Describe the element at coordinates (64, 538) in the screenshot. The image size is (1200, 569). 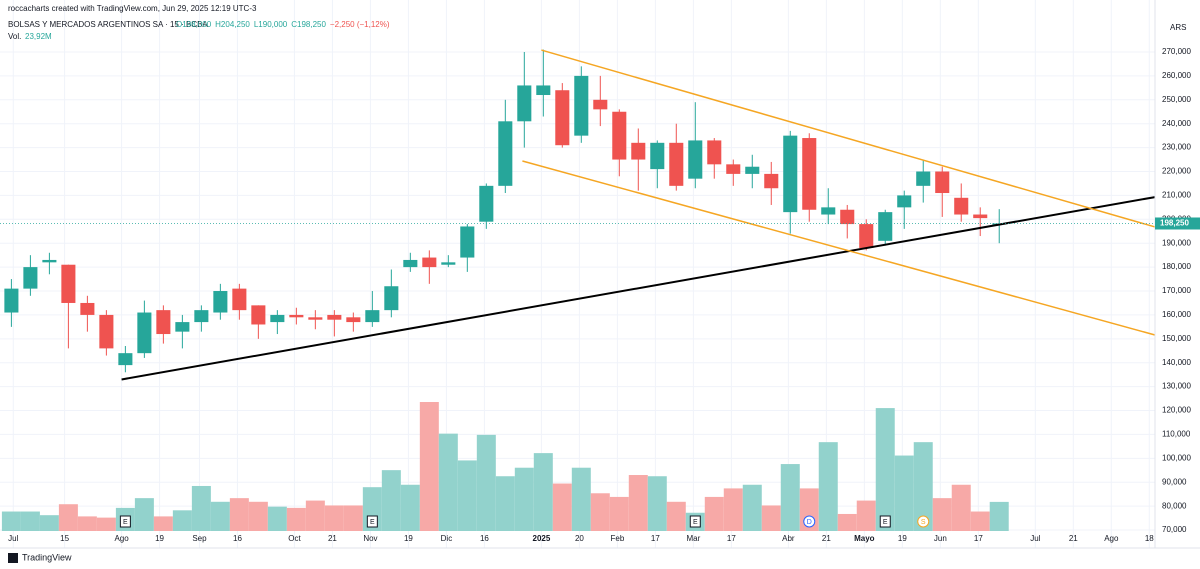
I see `x-tick-label: 15` at that location.